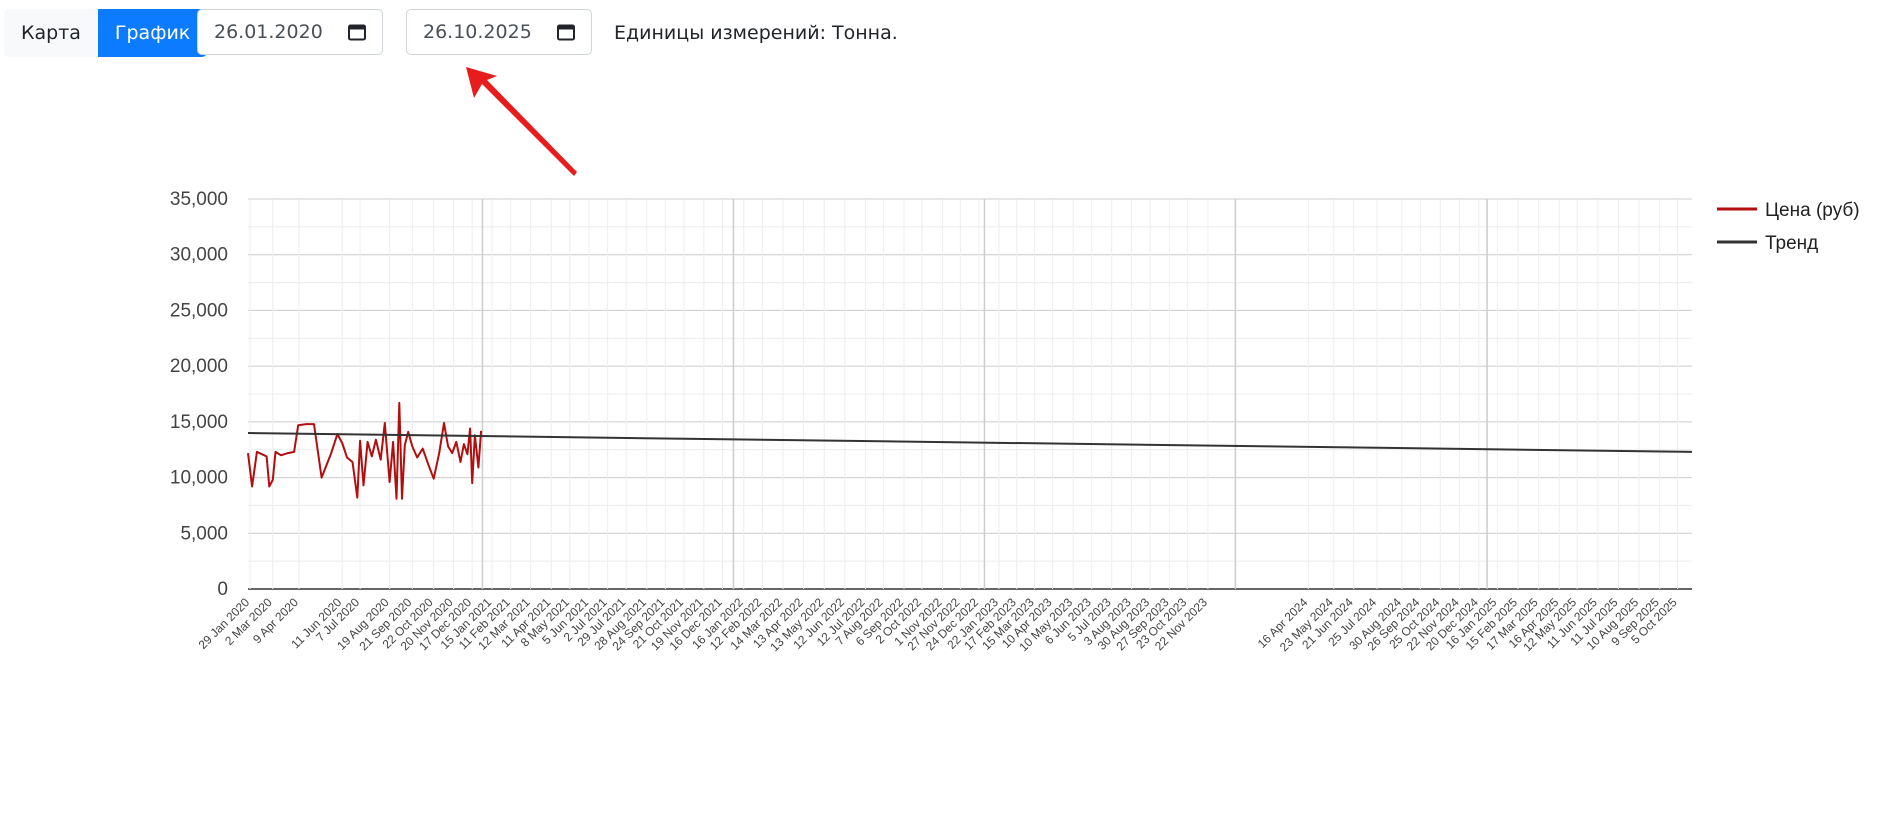 The image size is (1888, 832). Describe the element at coordinates (199, 422) in the screenshot. I see `y-tick-label: 15,000` at that location.